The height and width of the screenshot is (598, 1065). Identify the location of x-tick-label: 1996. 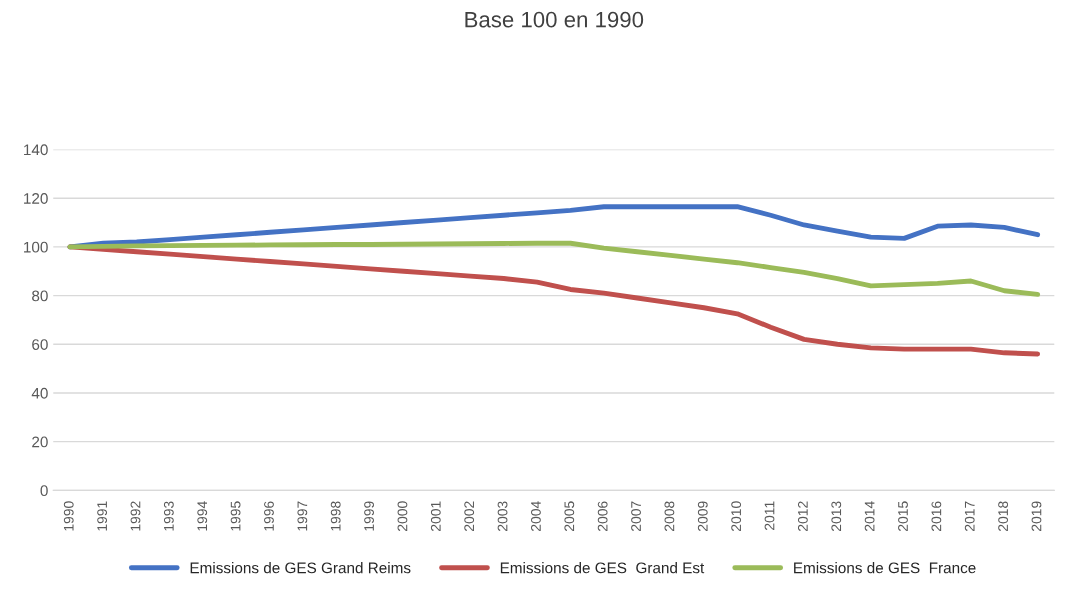
(269, 516).